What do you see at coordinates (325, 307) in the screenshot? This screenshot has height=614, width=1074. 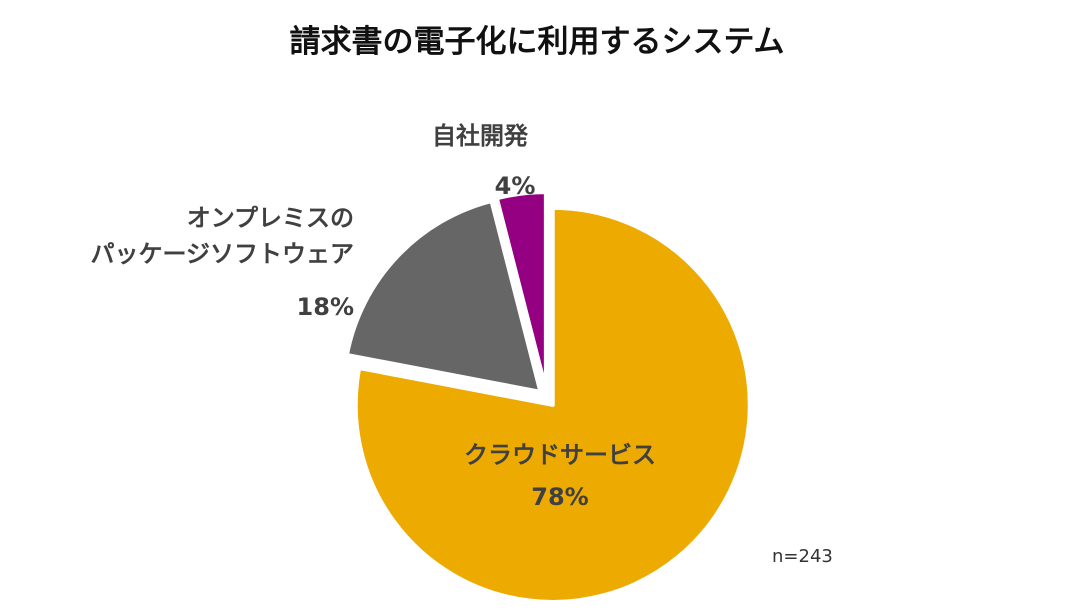 I see `slice-value-label-2: 18%` at bounding box center [325, 307].